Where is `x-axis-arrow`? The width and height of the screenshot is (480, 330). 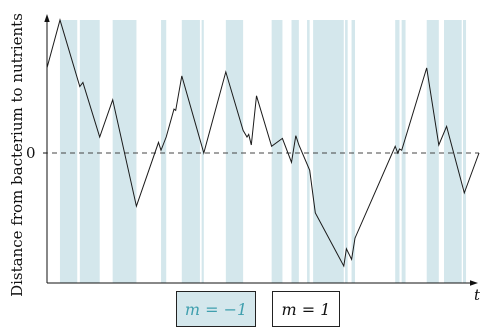
x-axis-arrow is located at coordinates (474, 283).